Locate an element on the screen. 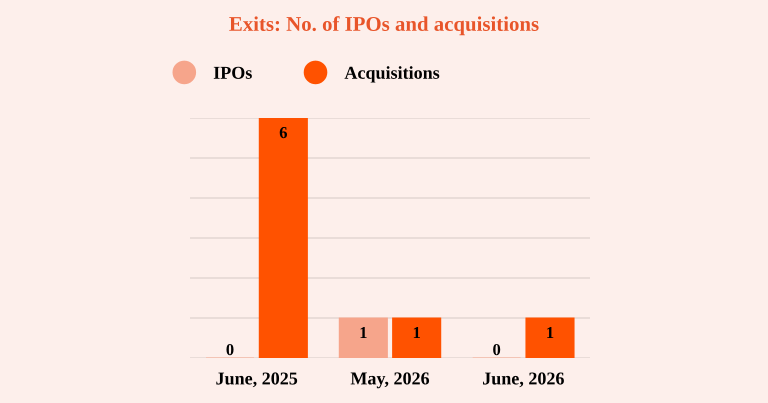 This screenshot has height=403, width=768. data-label: 6 is located at coordinates (284, 132).